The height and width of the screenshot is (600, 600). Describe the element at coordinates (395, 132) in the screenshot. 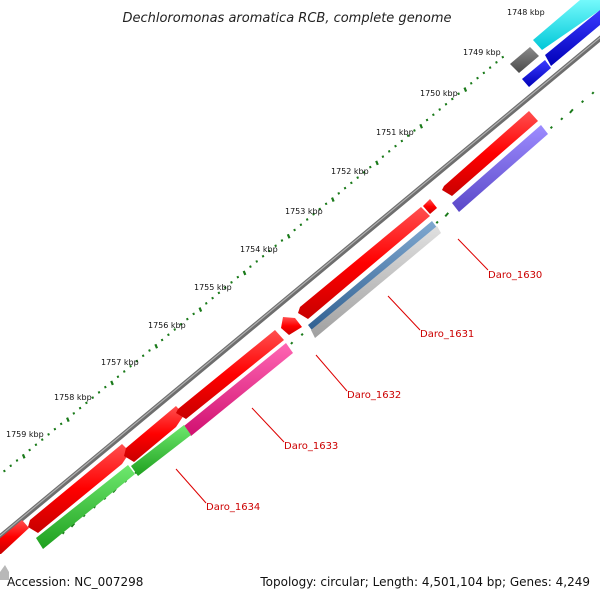

I see `ruler-label: 1751 kbp` at that location.